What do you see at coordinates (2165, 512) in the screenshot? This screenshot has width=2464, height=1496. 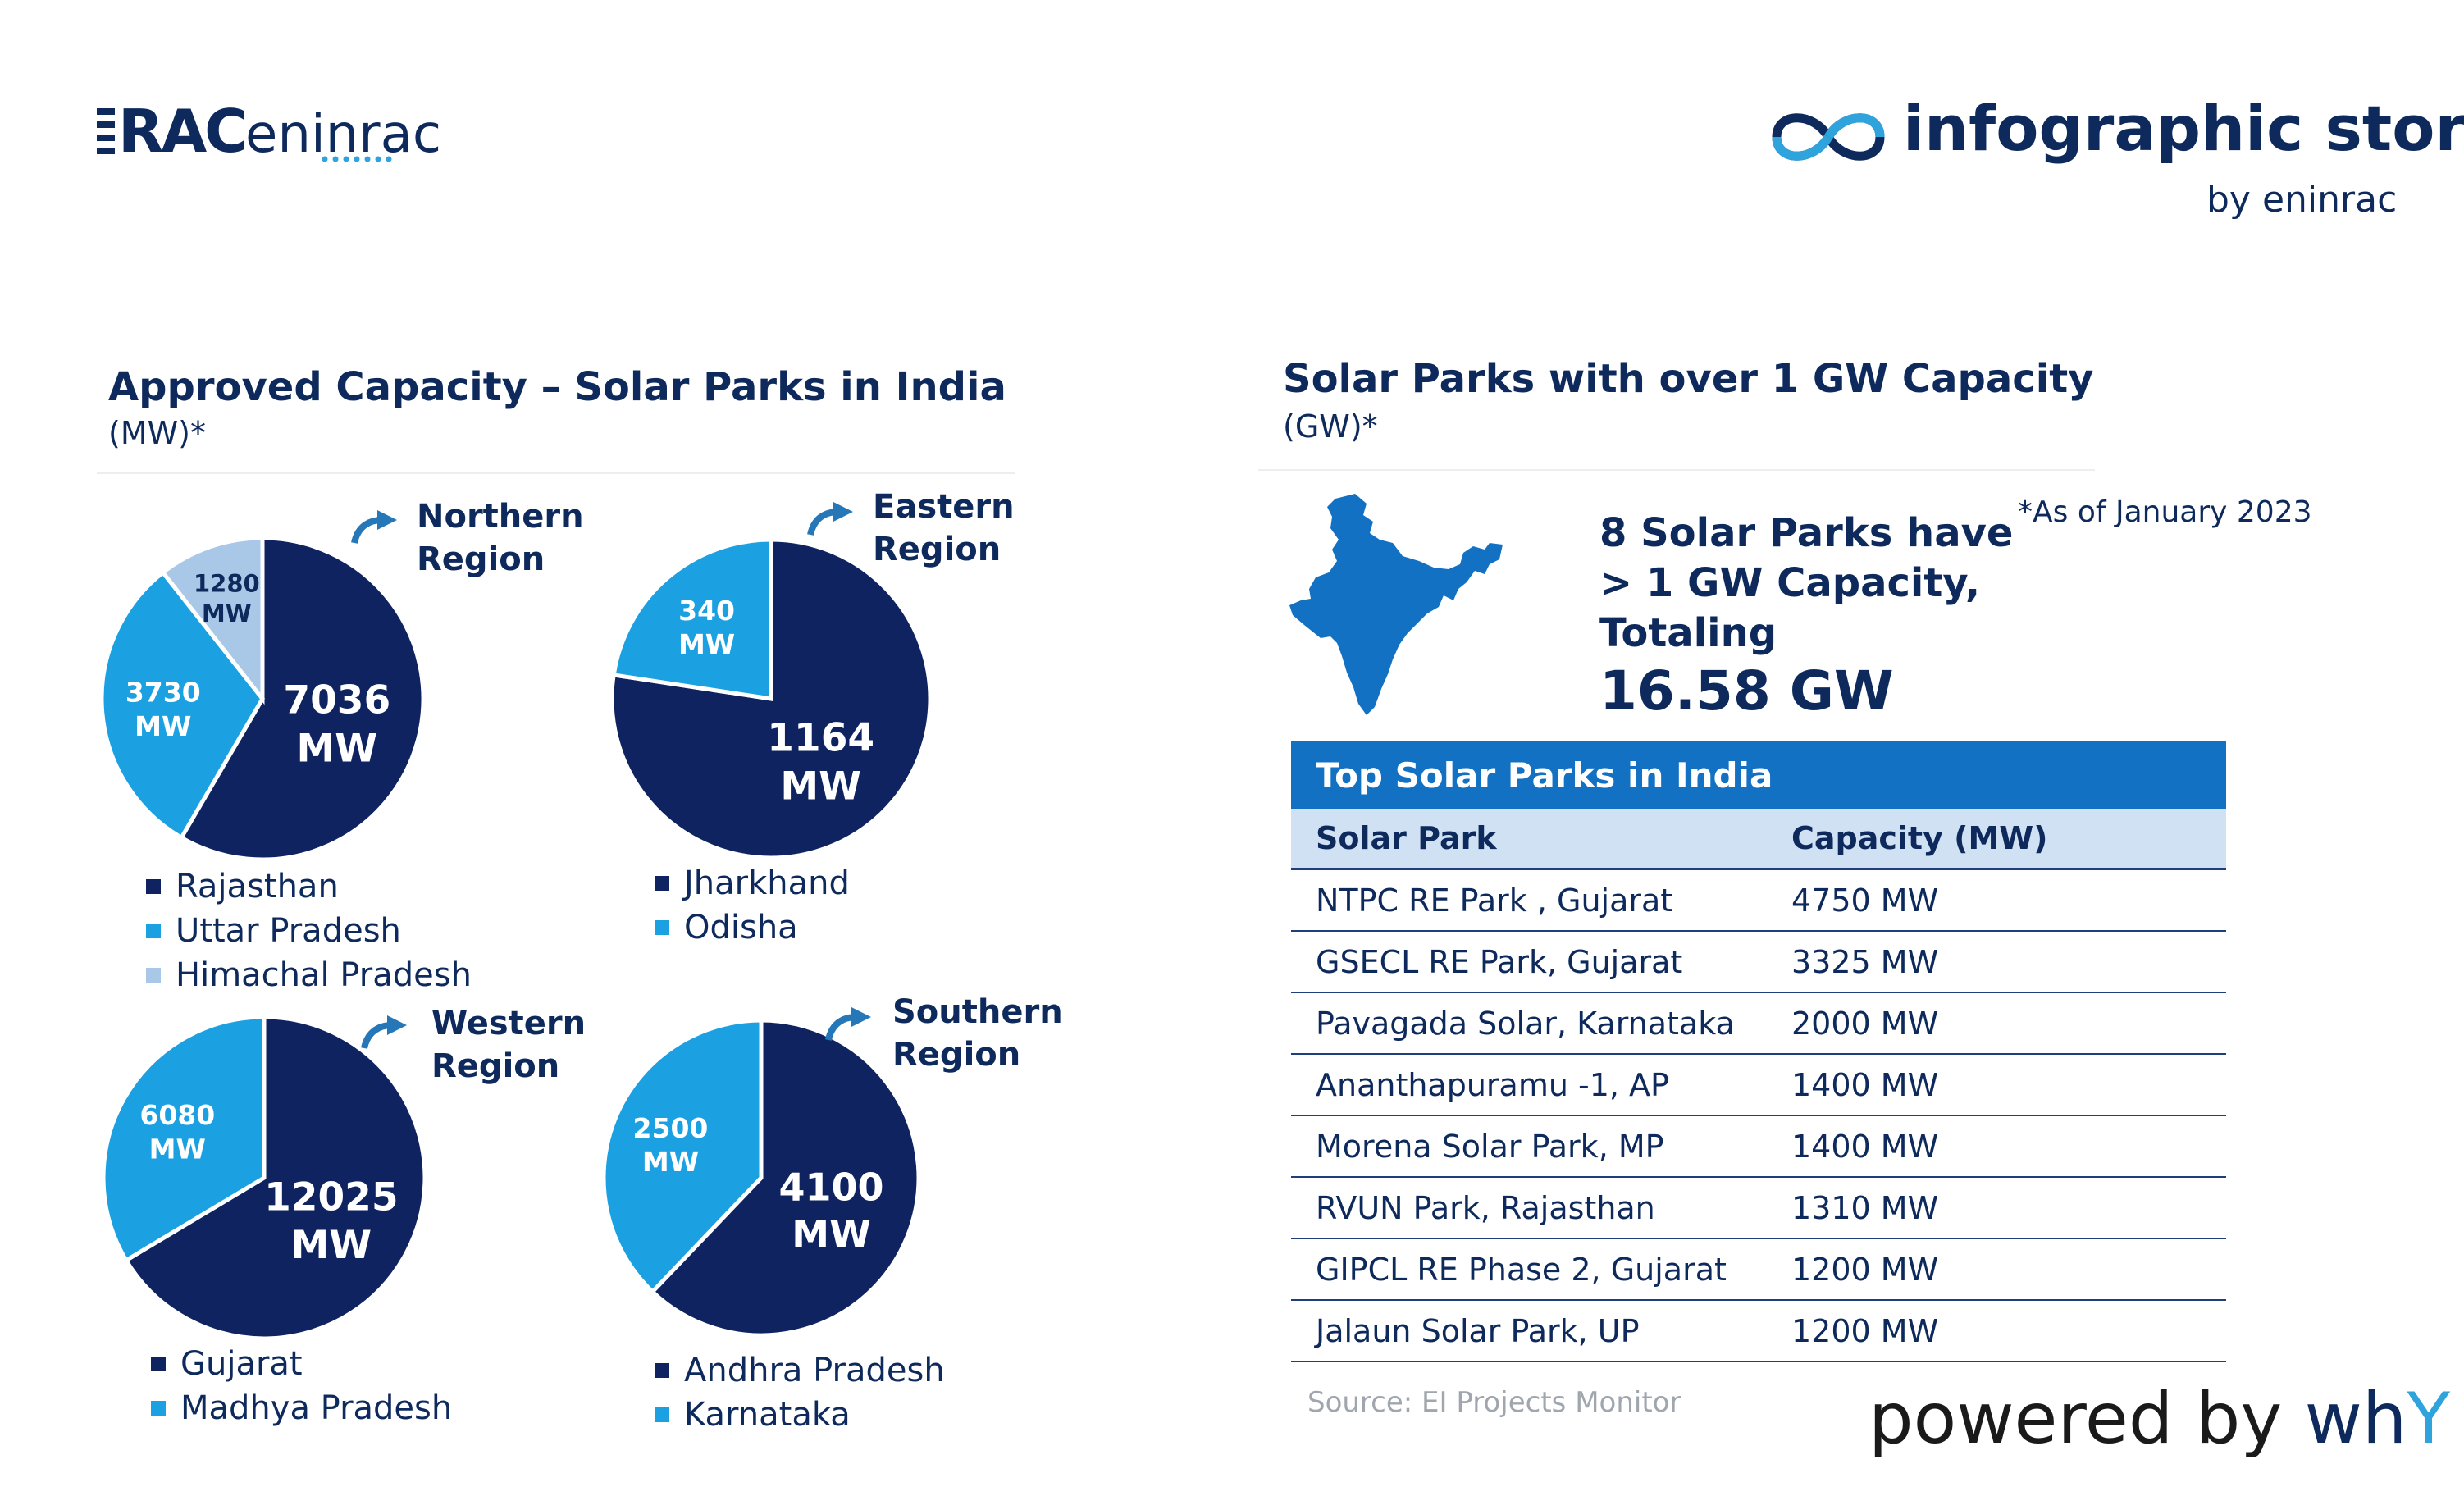 I see `as-of-note: *As of January 2023` at bounding box center [2165, 512].